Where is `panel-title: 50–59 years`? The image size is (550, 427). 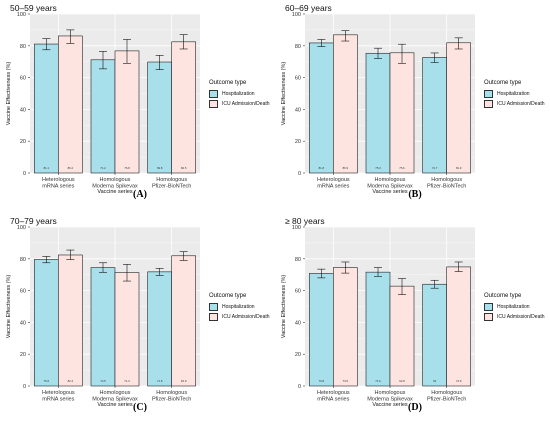
panel-title: 50–59 years is located at coordinates (33, 8).